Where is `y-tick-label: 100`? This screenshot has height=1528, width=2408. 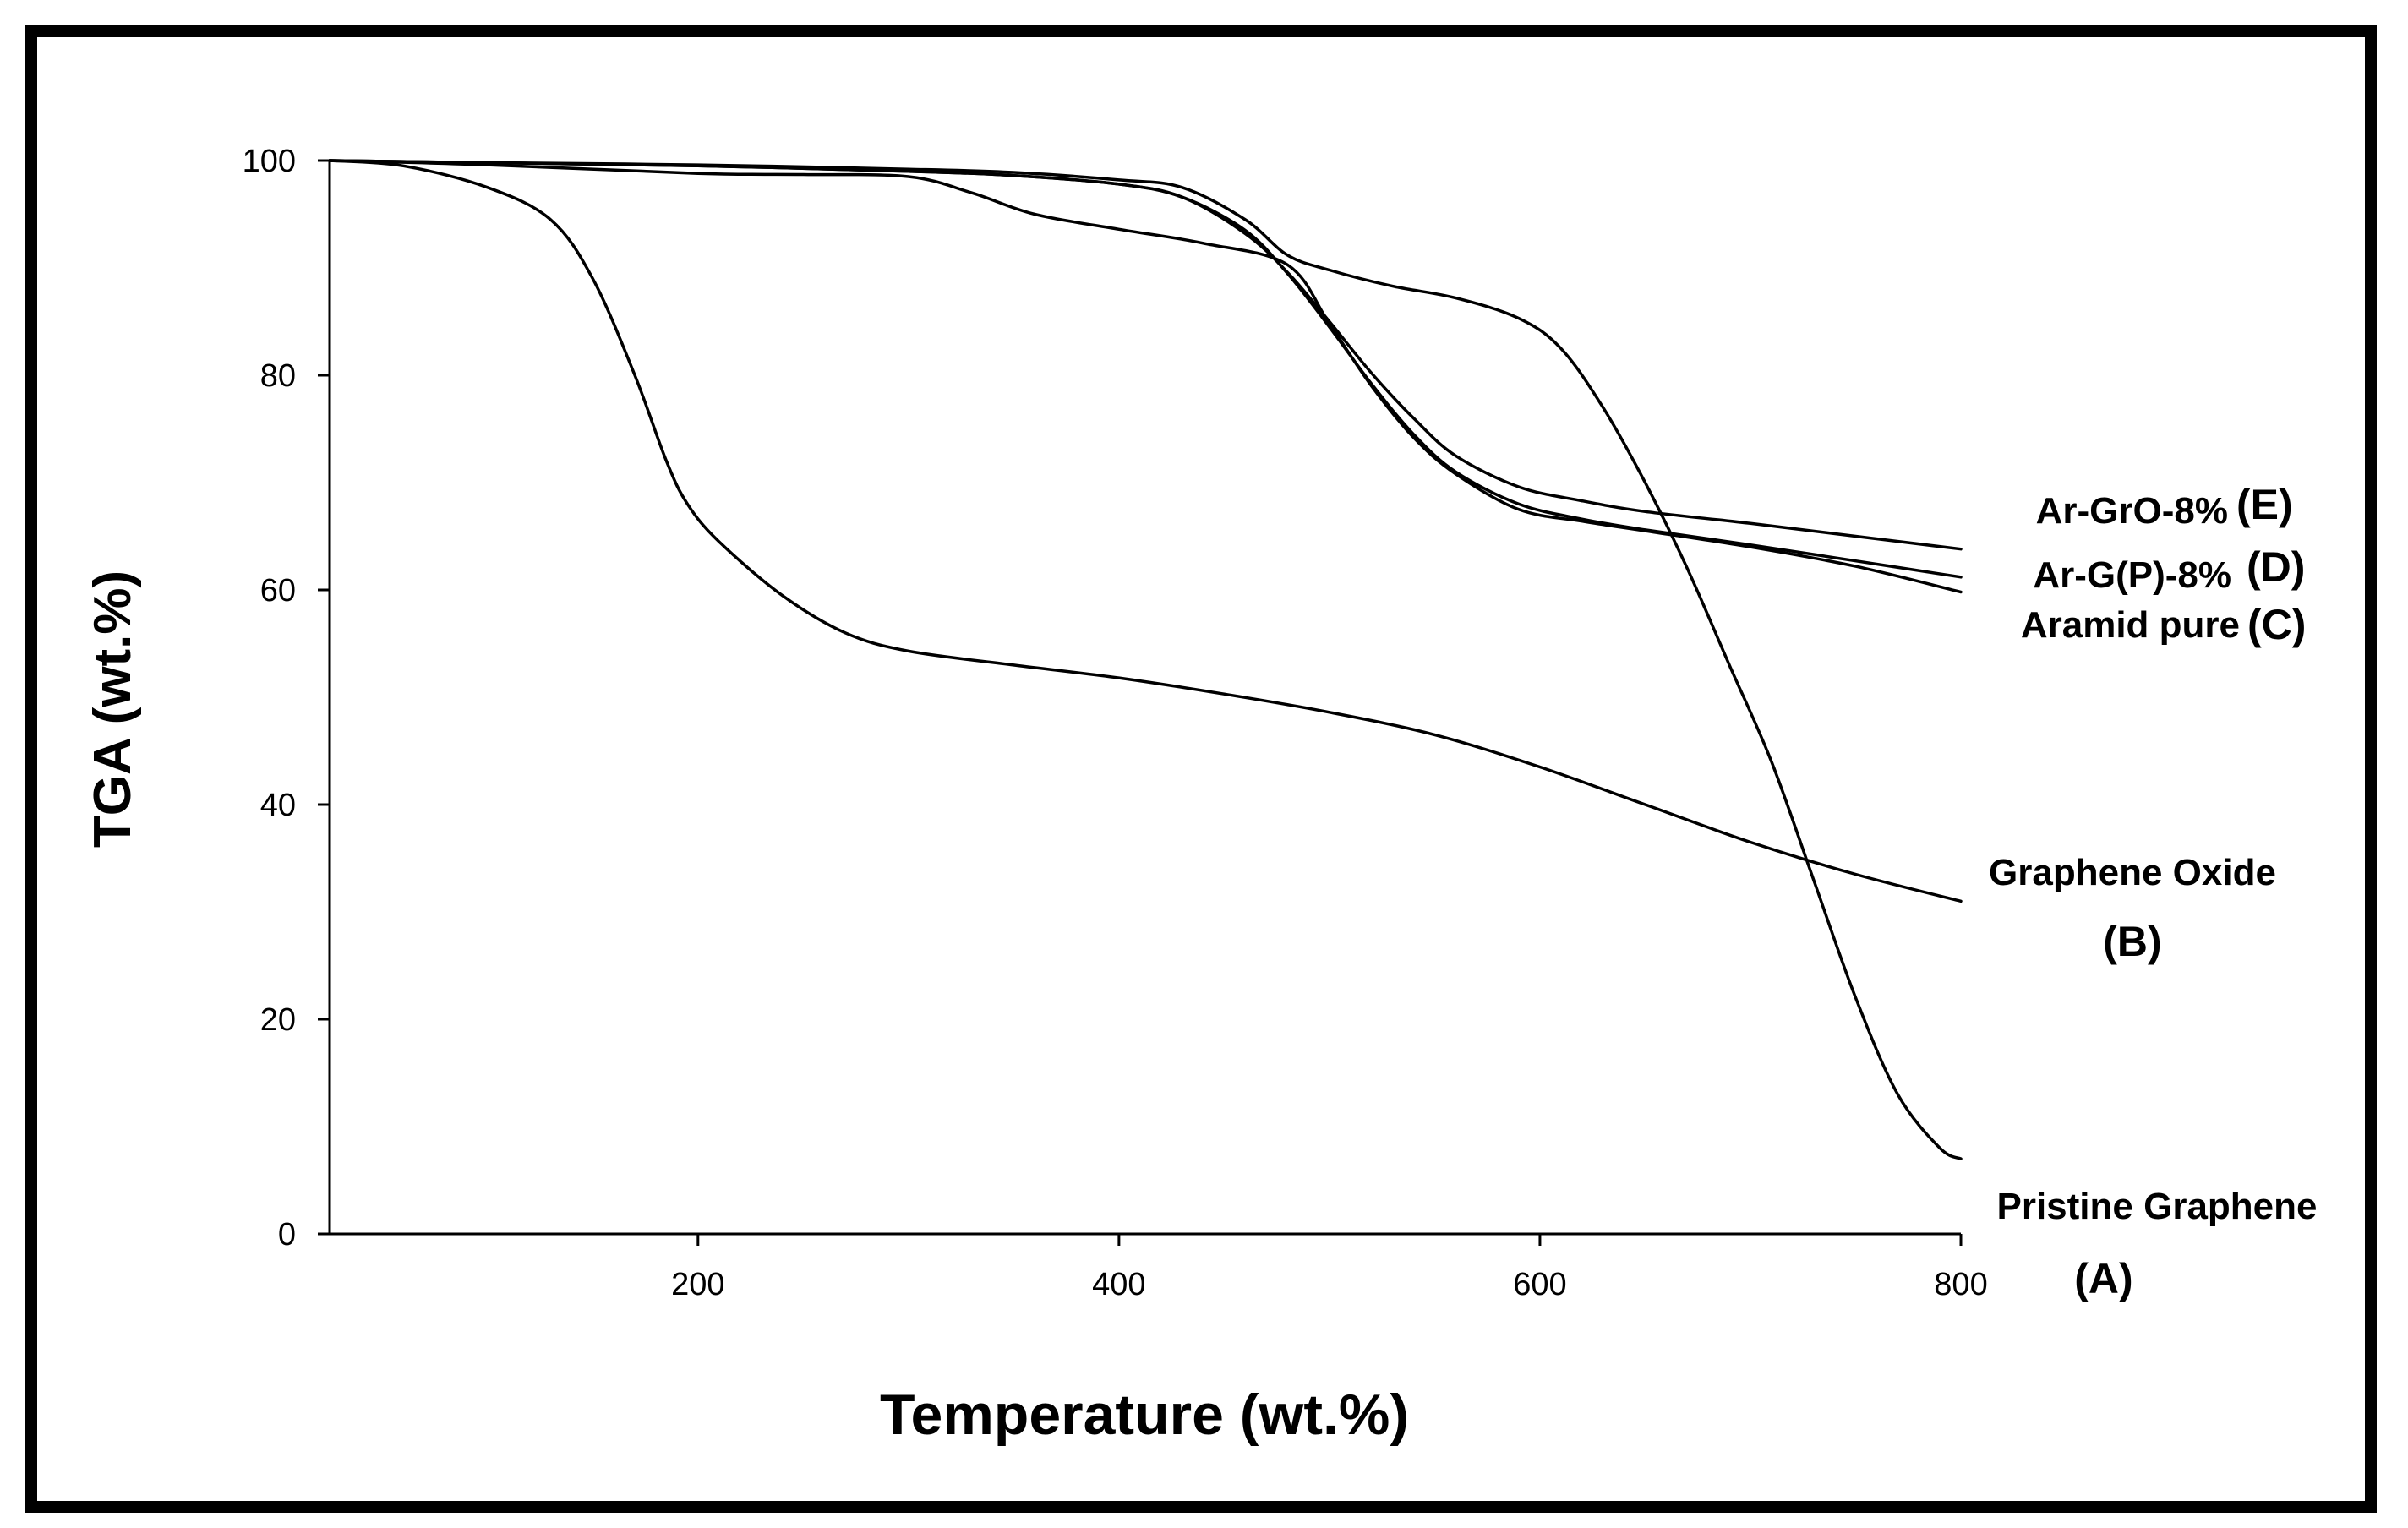
y-tick-label: 100 is located at coordinates (269, 161).